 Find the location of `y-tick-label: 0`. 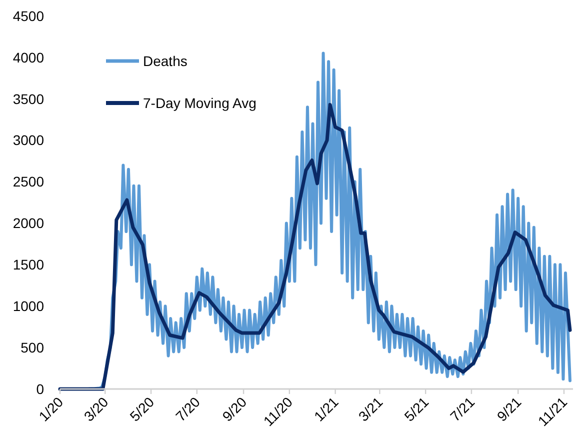

y-tick-label: 0 is located at coordinates (40, 388).